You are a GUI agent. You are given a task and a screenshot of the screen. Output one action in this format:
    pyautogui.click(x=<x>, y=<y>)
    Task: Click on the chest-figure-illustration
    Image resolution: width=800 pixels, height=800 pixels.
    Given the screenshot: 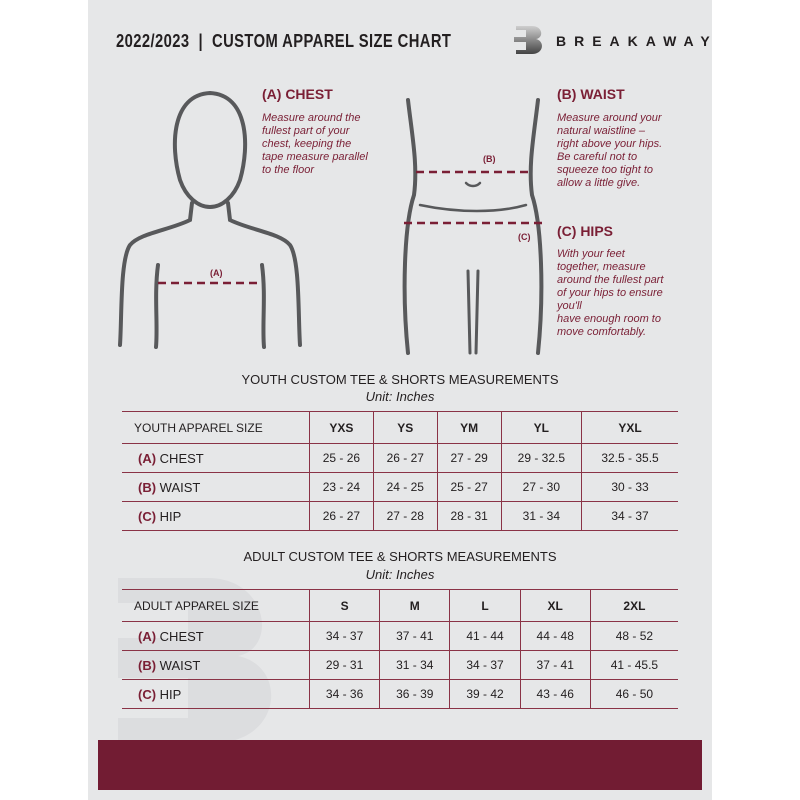 What is the action you would take?
    pyautogui.click(x=210, y=219)
    